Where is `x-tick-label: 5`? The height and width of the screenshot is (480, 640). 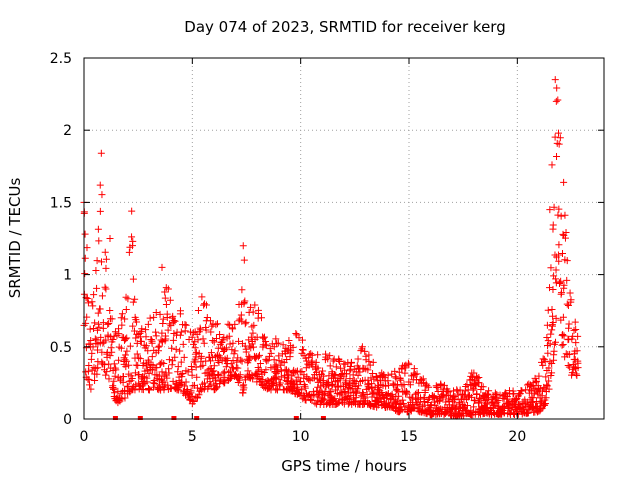 x-tick-label: 5 is located at coordinates (192, 437).